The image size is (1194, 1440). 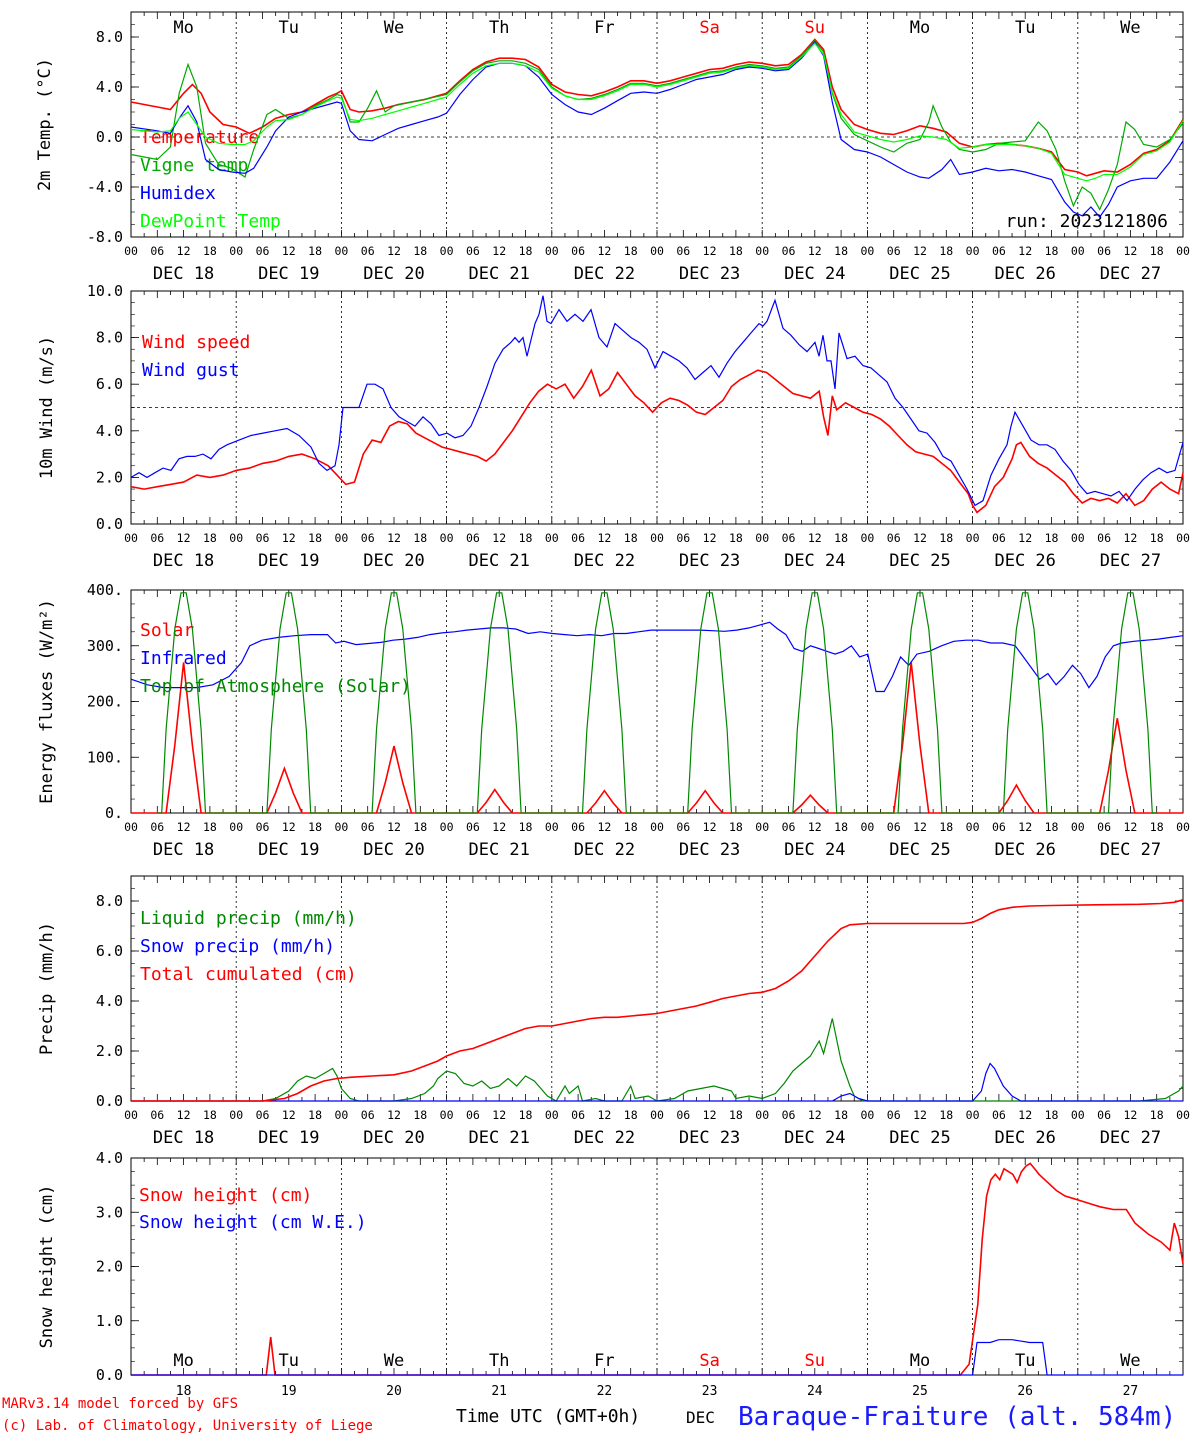 What do you see at coordinates (1025, 1361) in the screenshot?
I see `day-name-label: Tu` at bounding box center [1025, 1361].